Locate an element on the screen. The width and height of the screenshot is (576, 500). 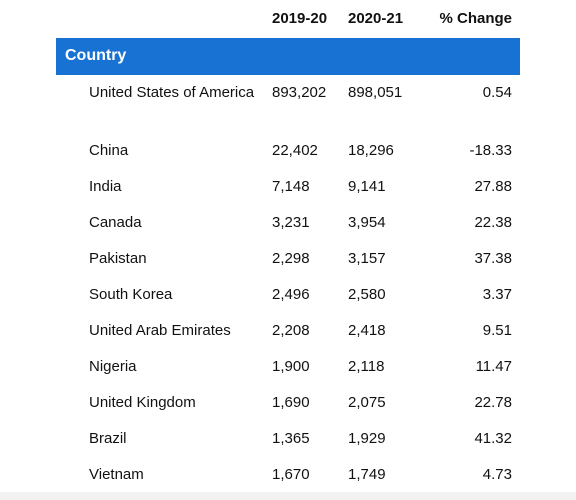
value-2019-20-cell: 7,148 is located at coordinates (291, 186).